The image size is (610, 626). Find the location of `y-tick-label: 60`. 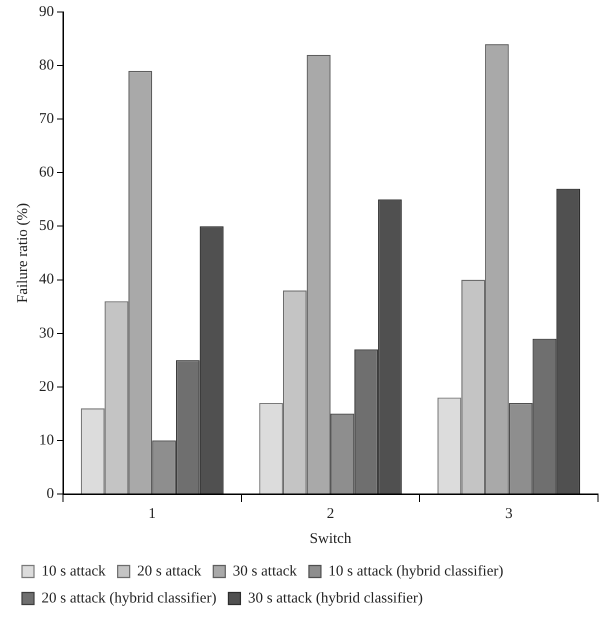

y-tick-label: 60 is located at coordinates (46, 172).